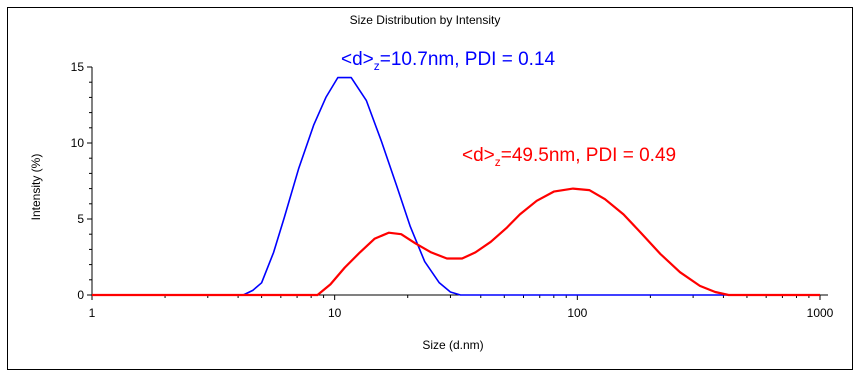  Describe the element at coordinates (78, 67) in the screenshot. I see `y-tick-label: 15` at that location.